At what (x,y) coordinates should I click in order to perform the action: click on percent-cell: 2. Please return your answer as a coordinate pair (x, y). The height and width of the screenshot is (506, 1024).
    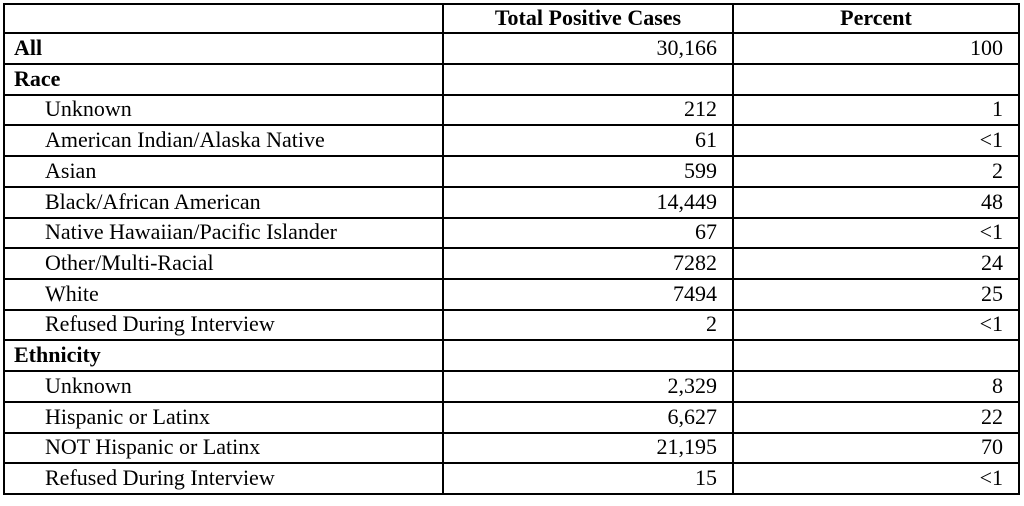
    Looking at the image, I should click on (876, 171).